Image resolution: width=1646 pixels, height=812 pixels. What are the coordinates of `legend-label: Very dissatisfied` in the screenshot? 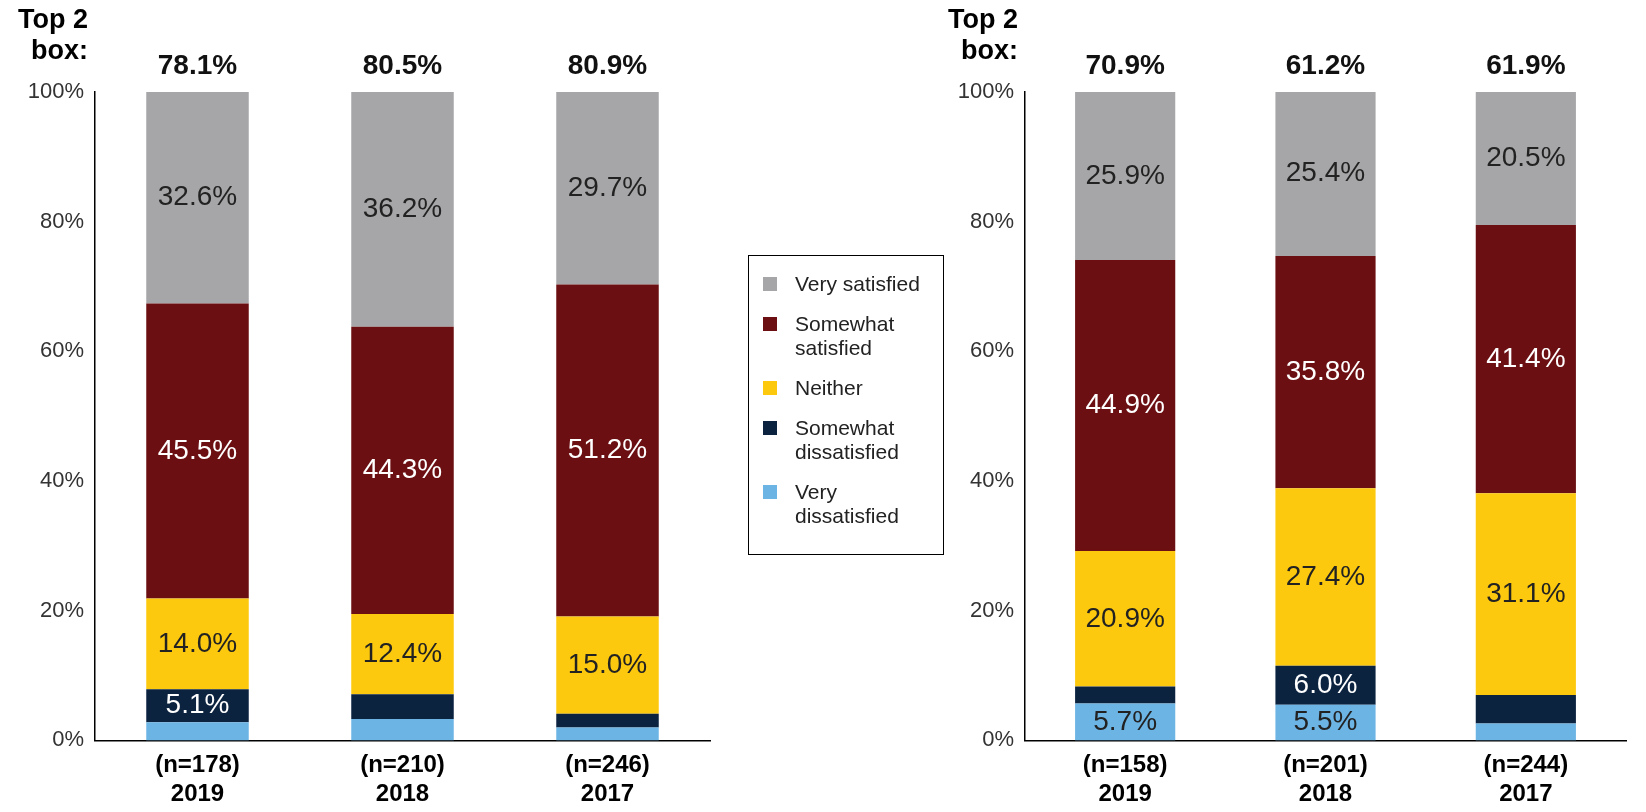 It's located at (847, 504).